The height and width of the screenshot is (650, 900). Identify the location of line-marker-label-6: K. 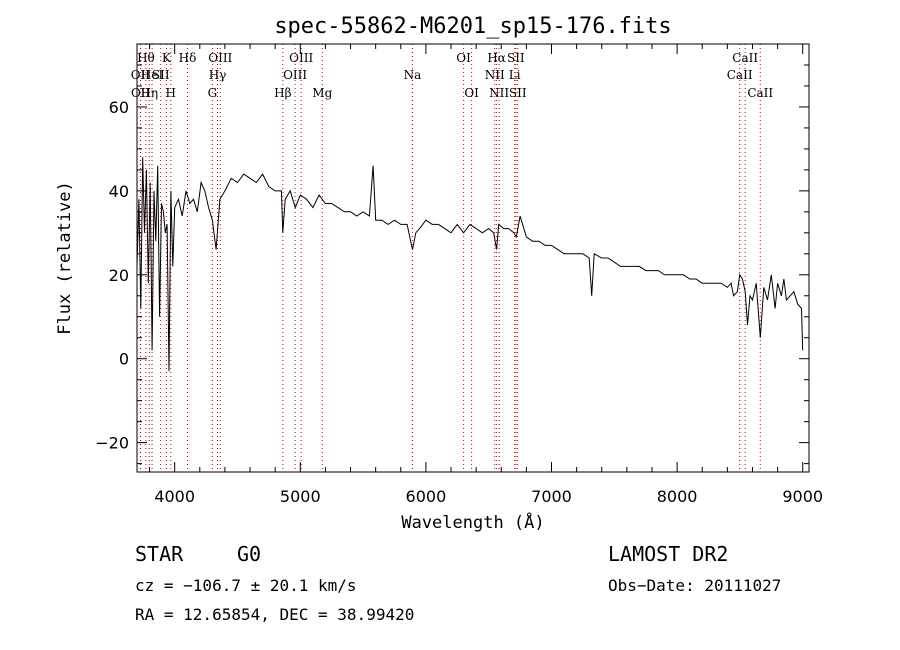
(167, 58).